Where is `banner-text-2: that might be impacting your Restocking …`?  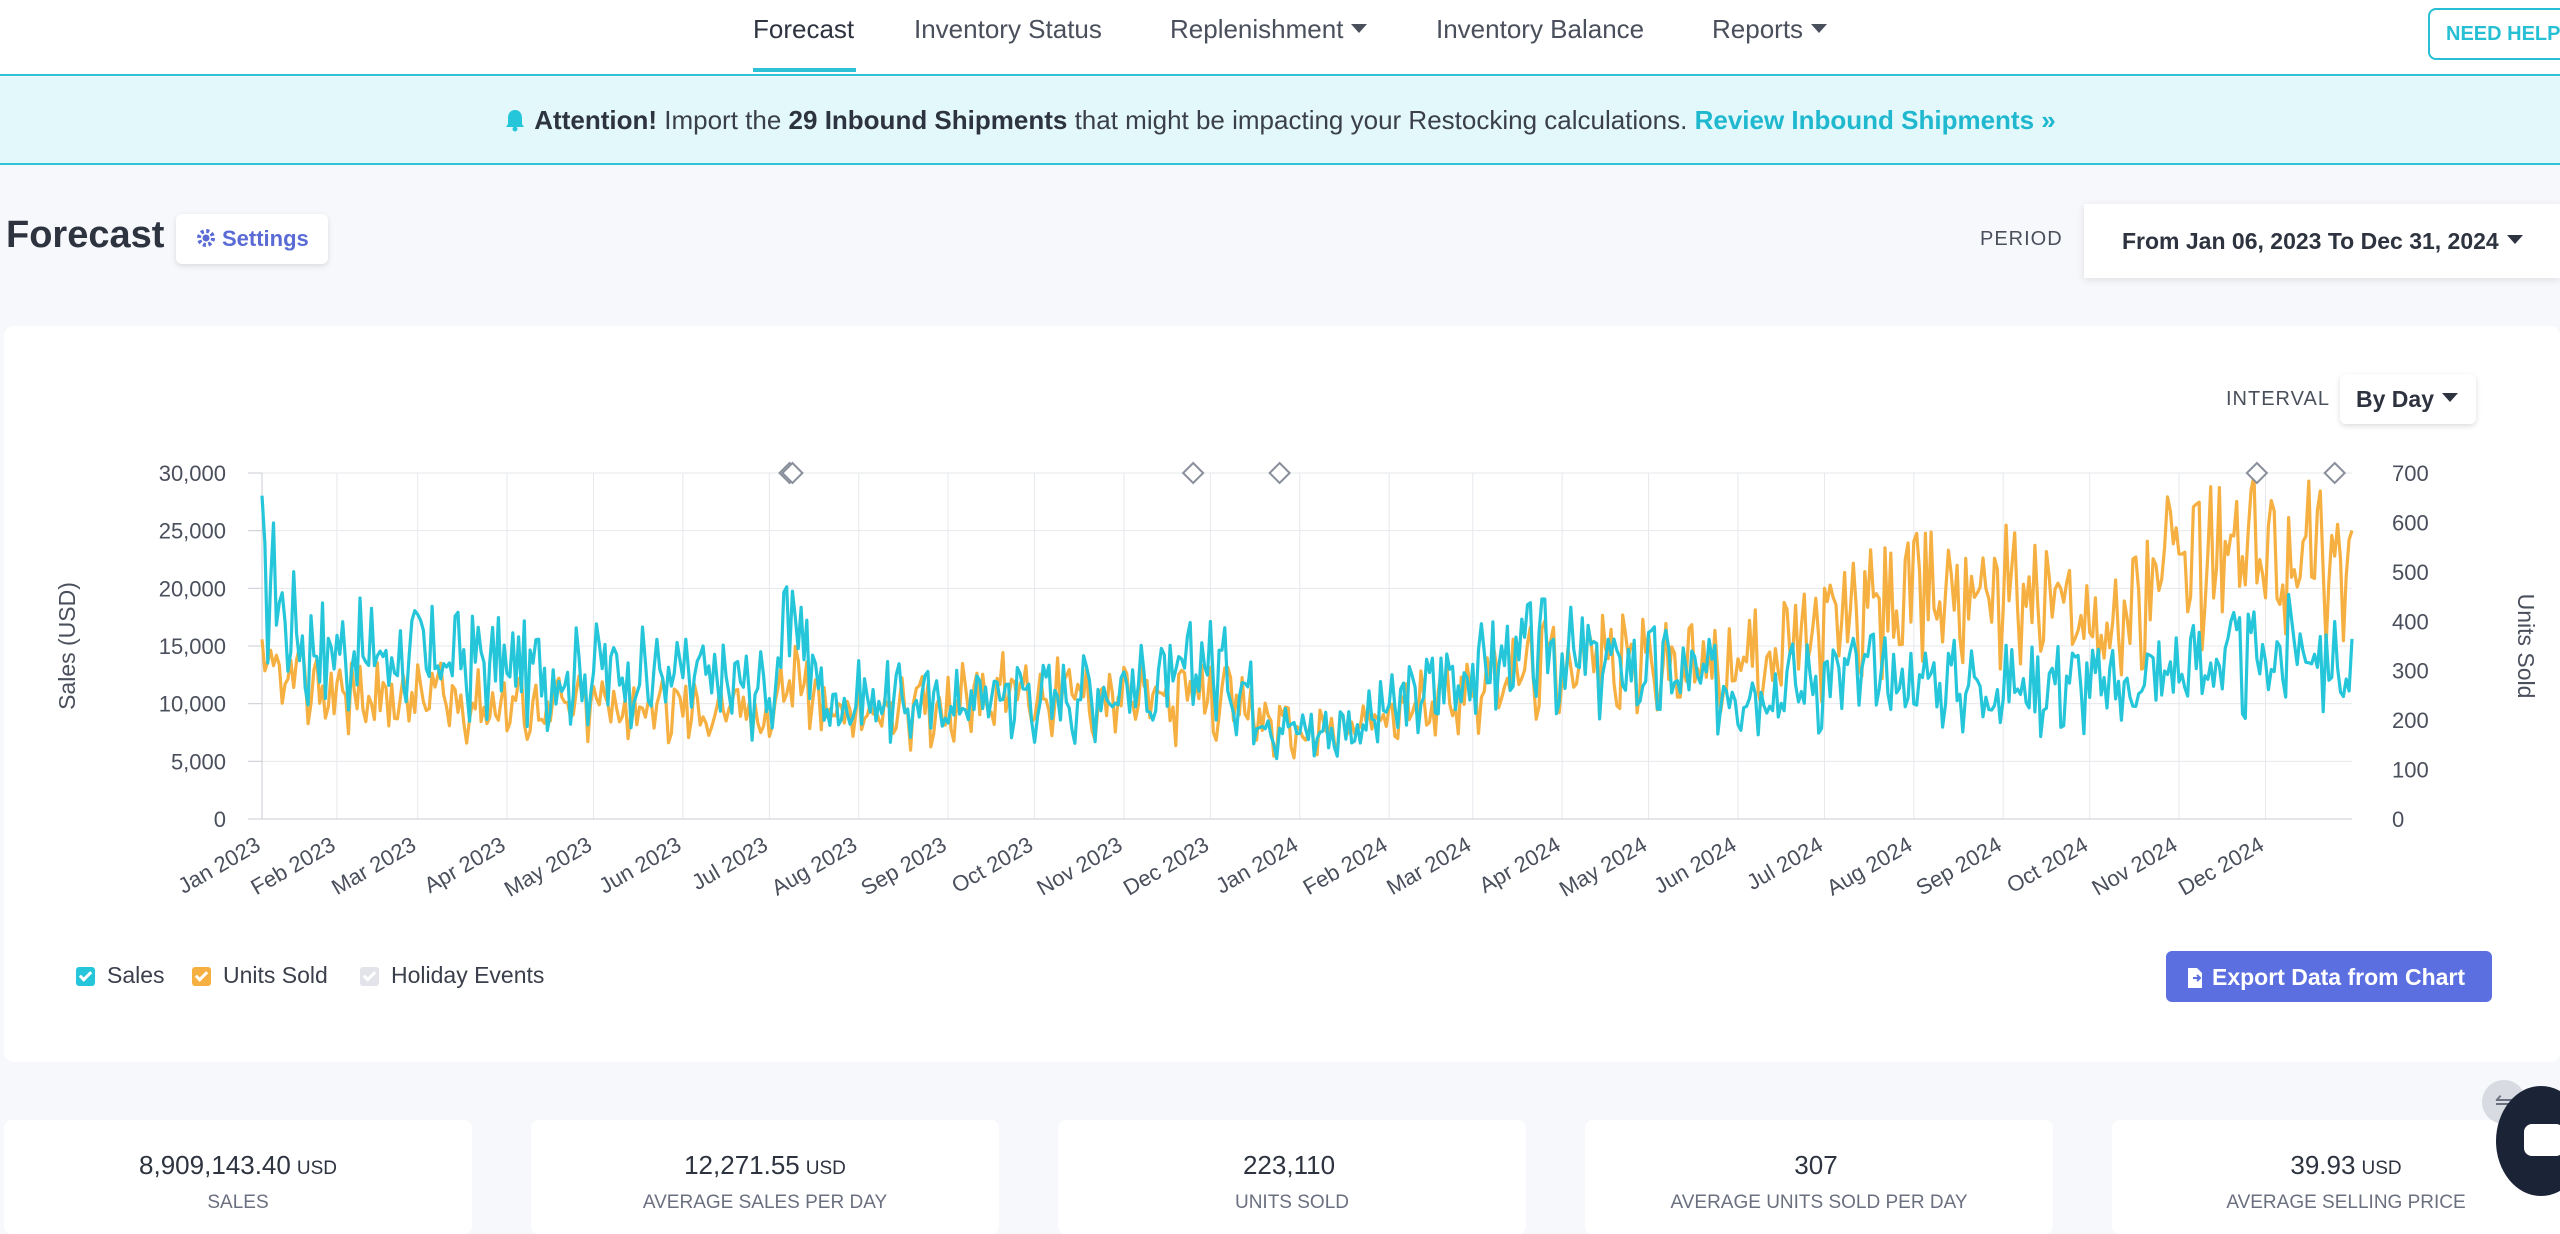
banner-text-2: that might be impacting your Restocking … is located at coordinates (1381, 120).